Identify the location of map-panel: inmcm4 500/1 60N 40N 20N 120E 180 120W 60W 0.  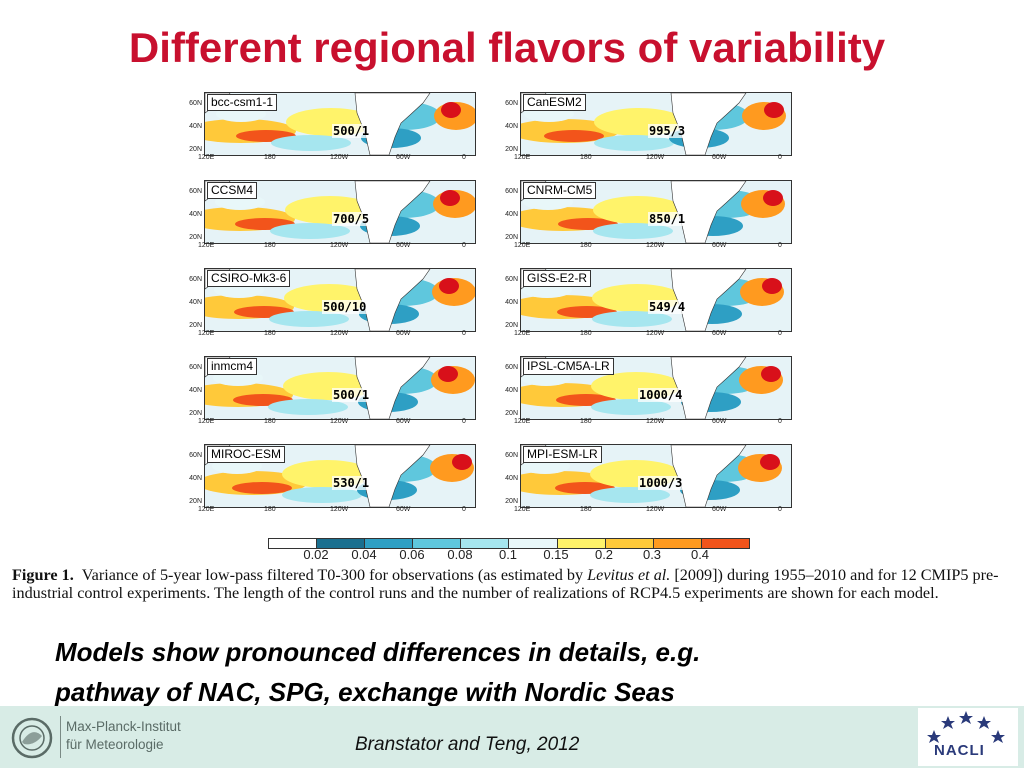
(332, 389).